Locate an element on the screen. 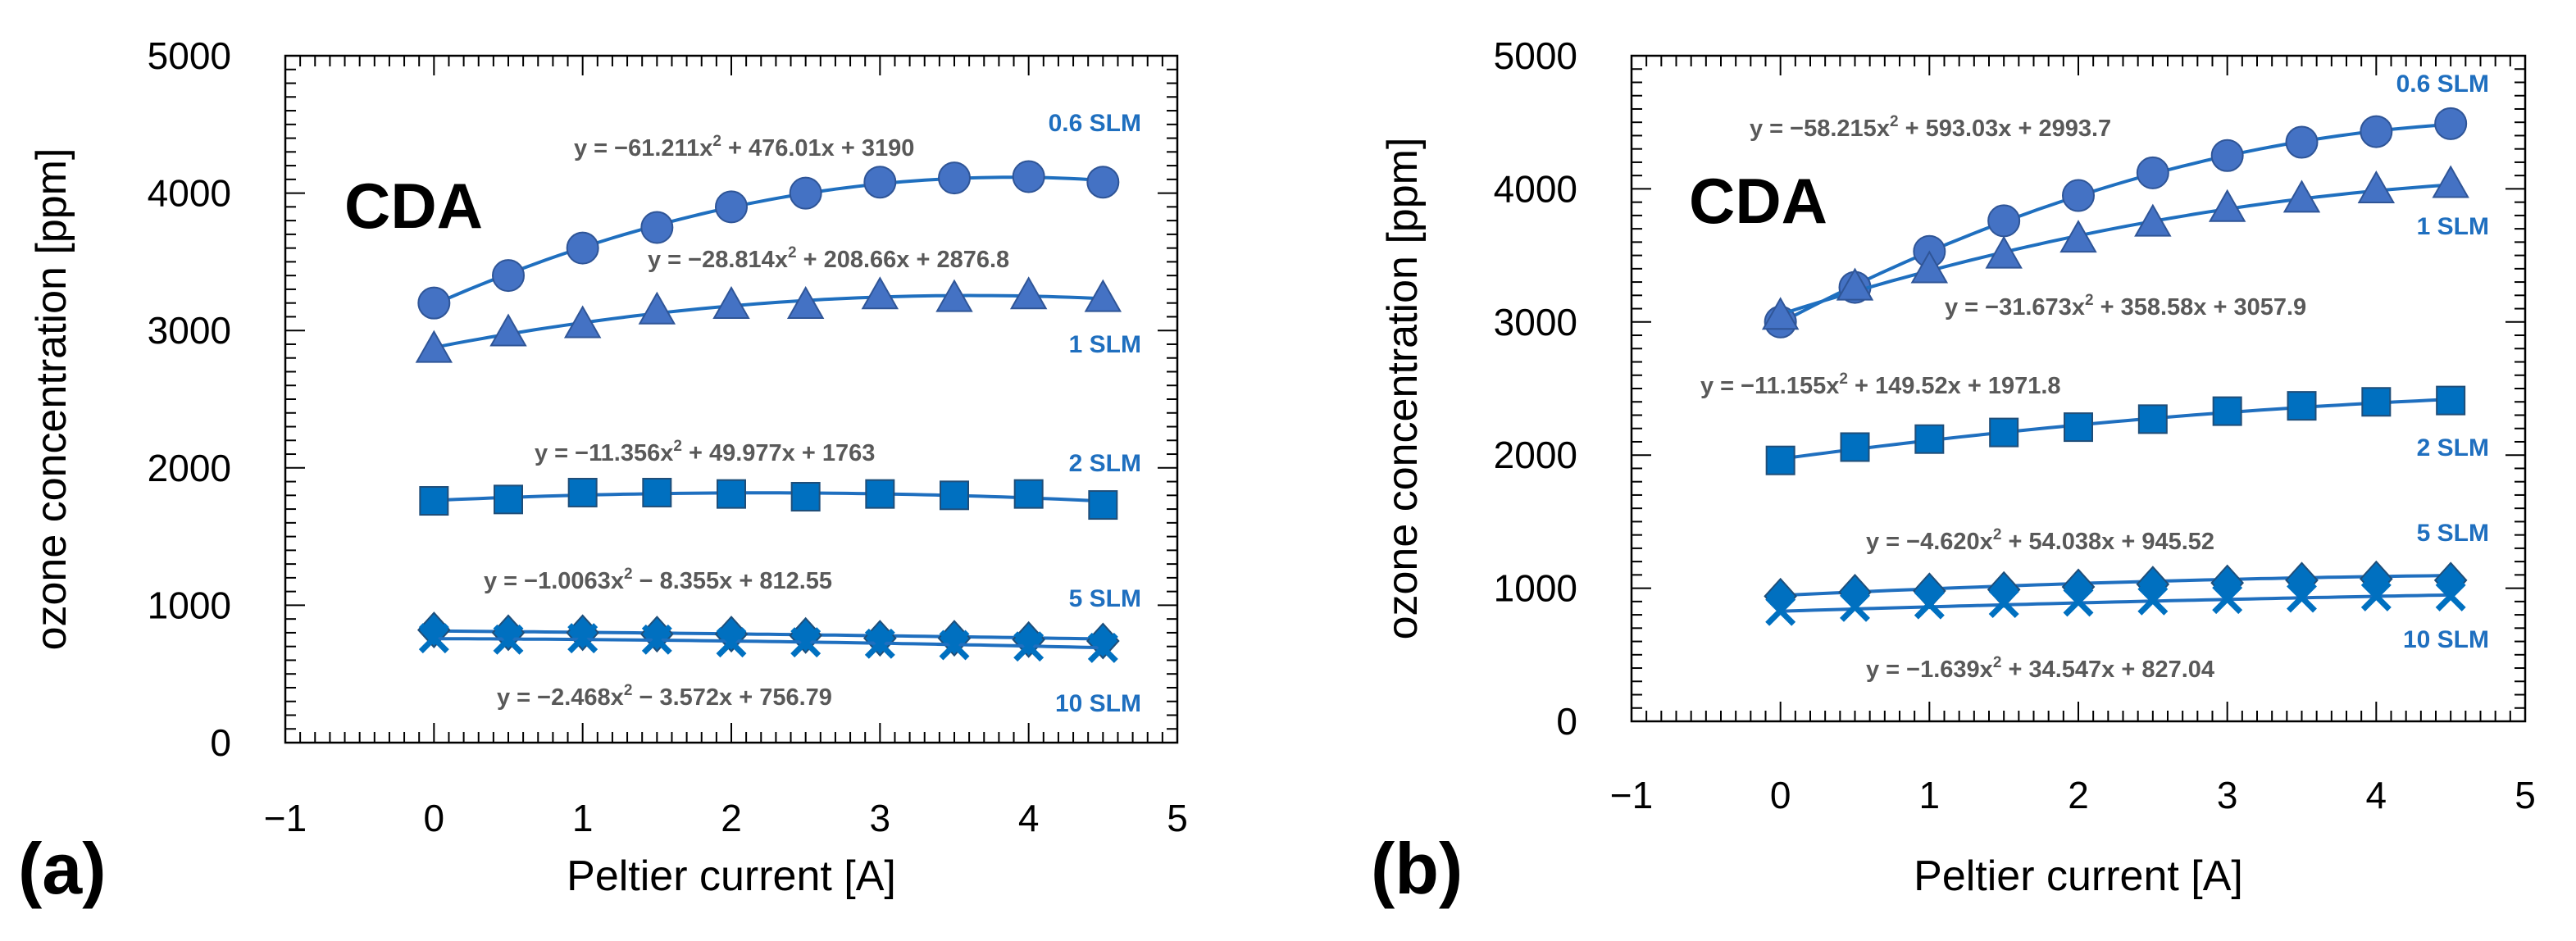  fit-equation-part: y = −28.814x is located at coordinates (718, 260).